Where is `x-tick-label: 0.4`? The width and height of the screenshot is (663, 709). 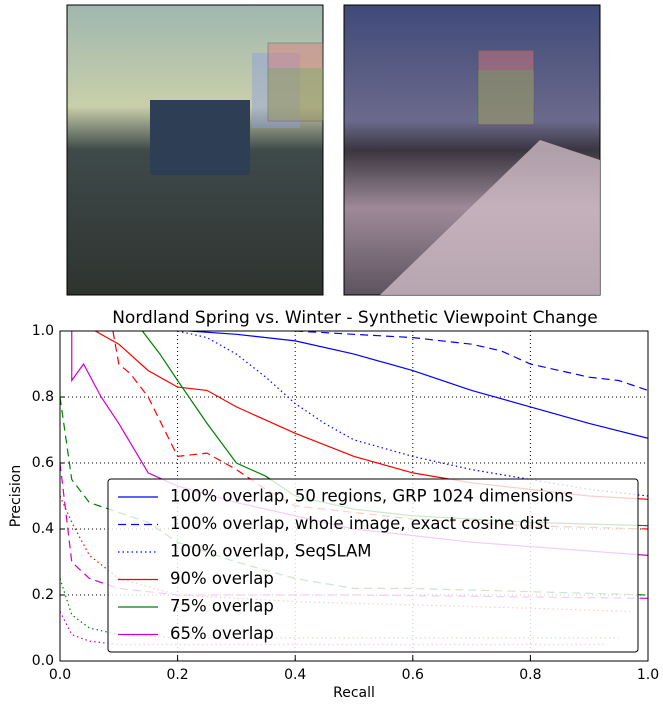
x-tick-label: 0.4 is located at coordinates (295, 675).